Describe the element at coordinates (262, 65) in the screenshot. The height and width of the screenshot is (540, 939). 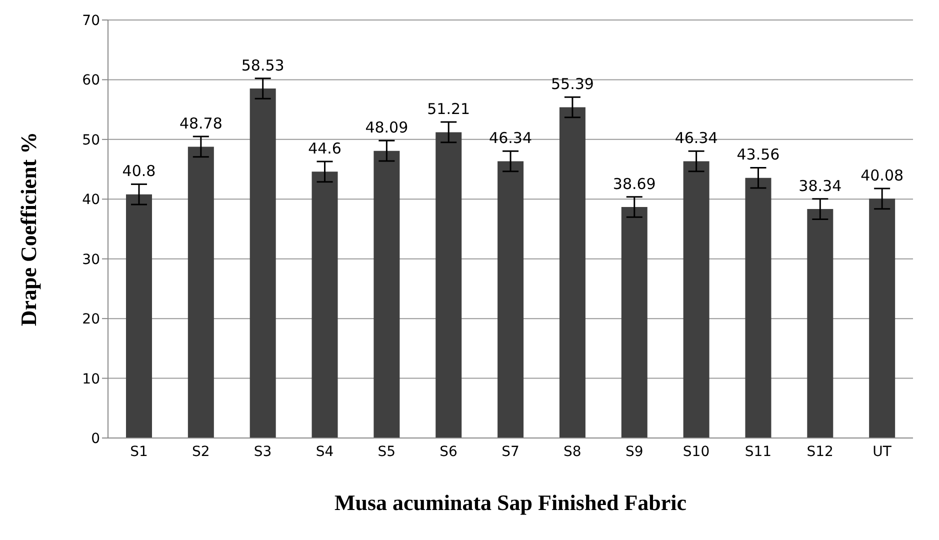
I see `data-label: 58.53` at that location.